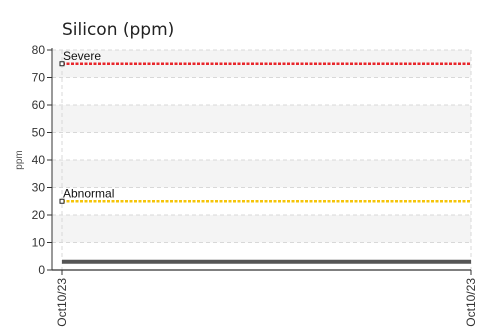  I want to click on y-tick-label: 20, so click(39, 215).